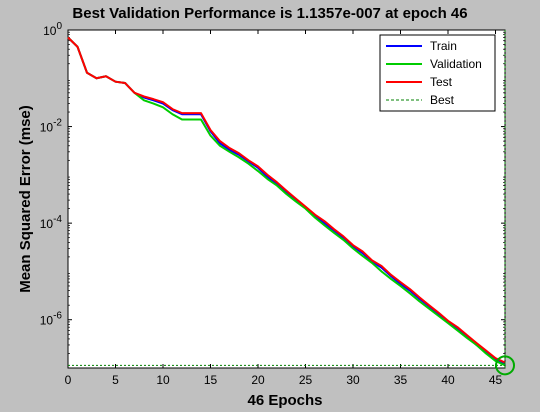  What do you see at coordinates (115, 380) in the screenshot?
I see `x-tick-label: 5` at bounding box center [115, 380].